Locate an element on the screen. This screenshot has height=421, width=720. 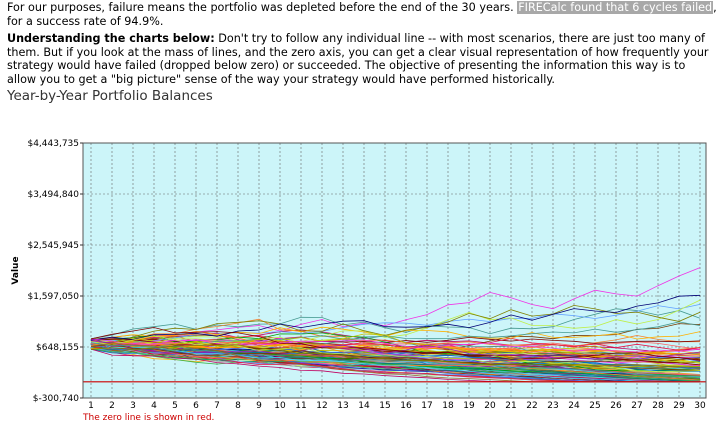
x-tick-label: 16 is located at coordinates (406, 406).